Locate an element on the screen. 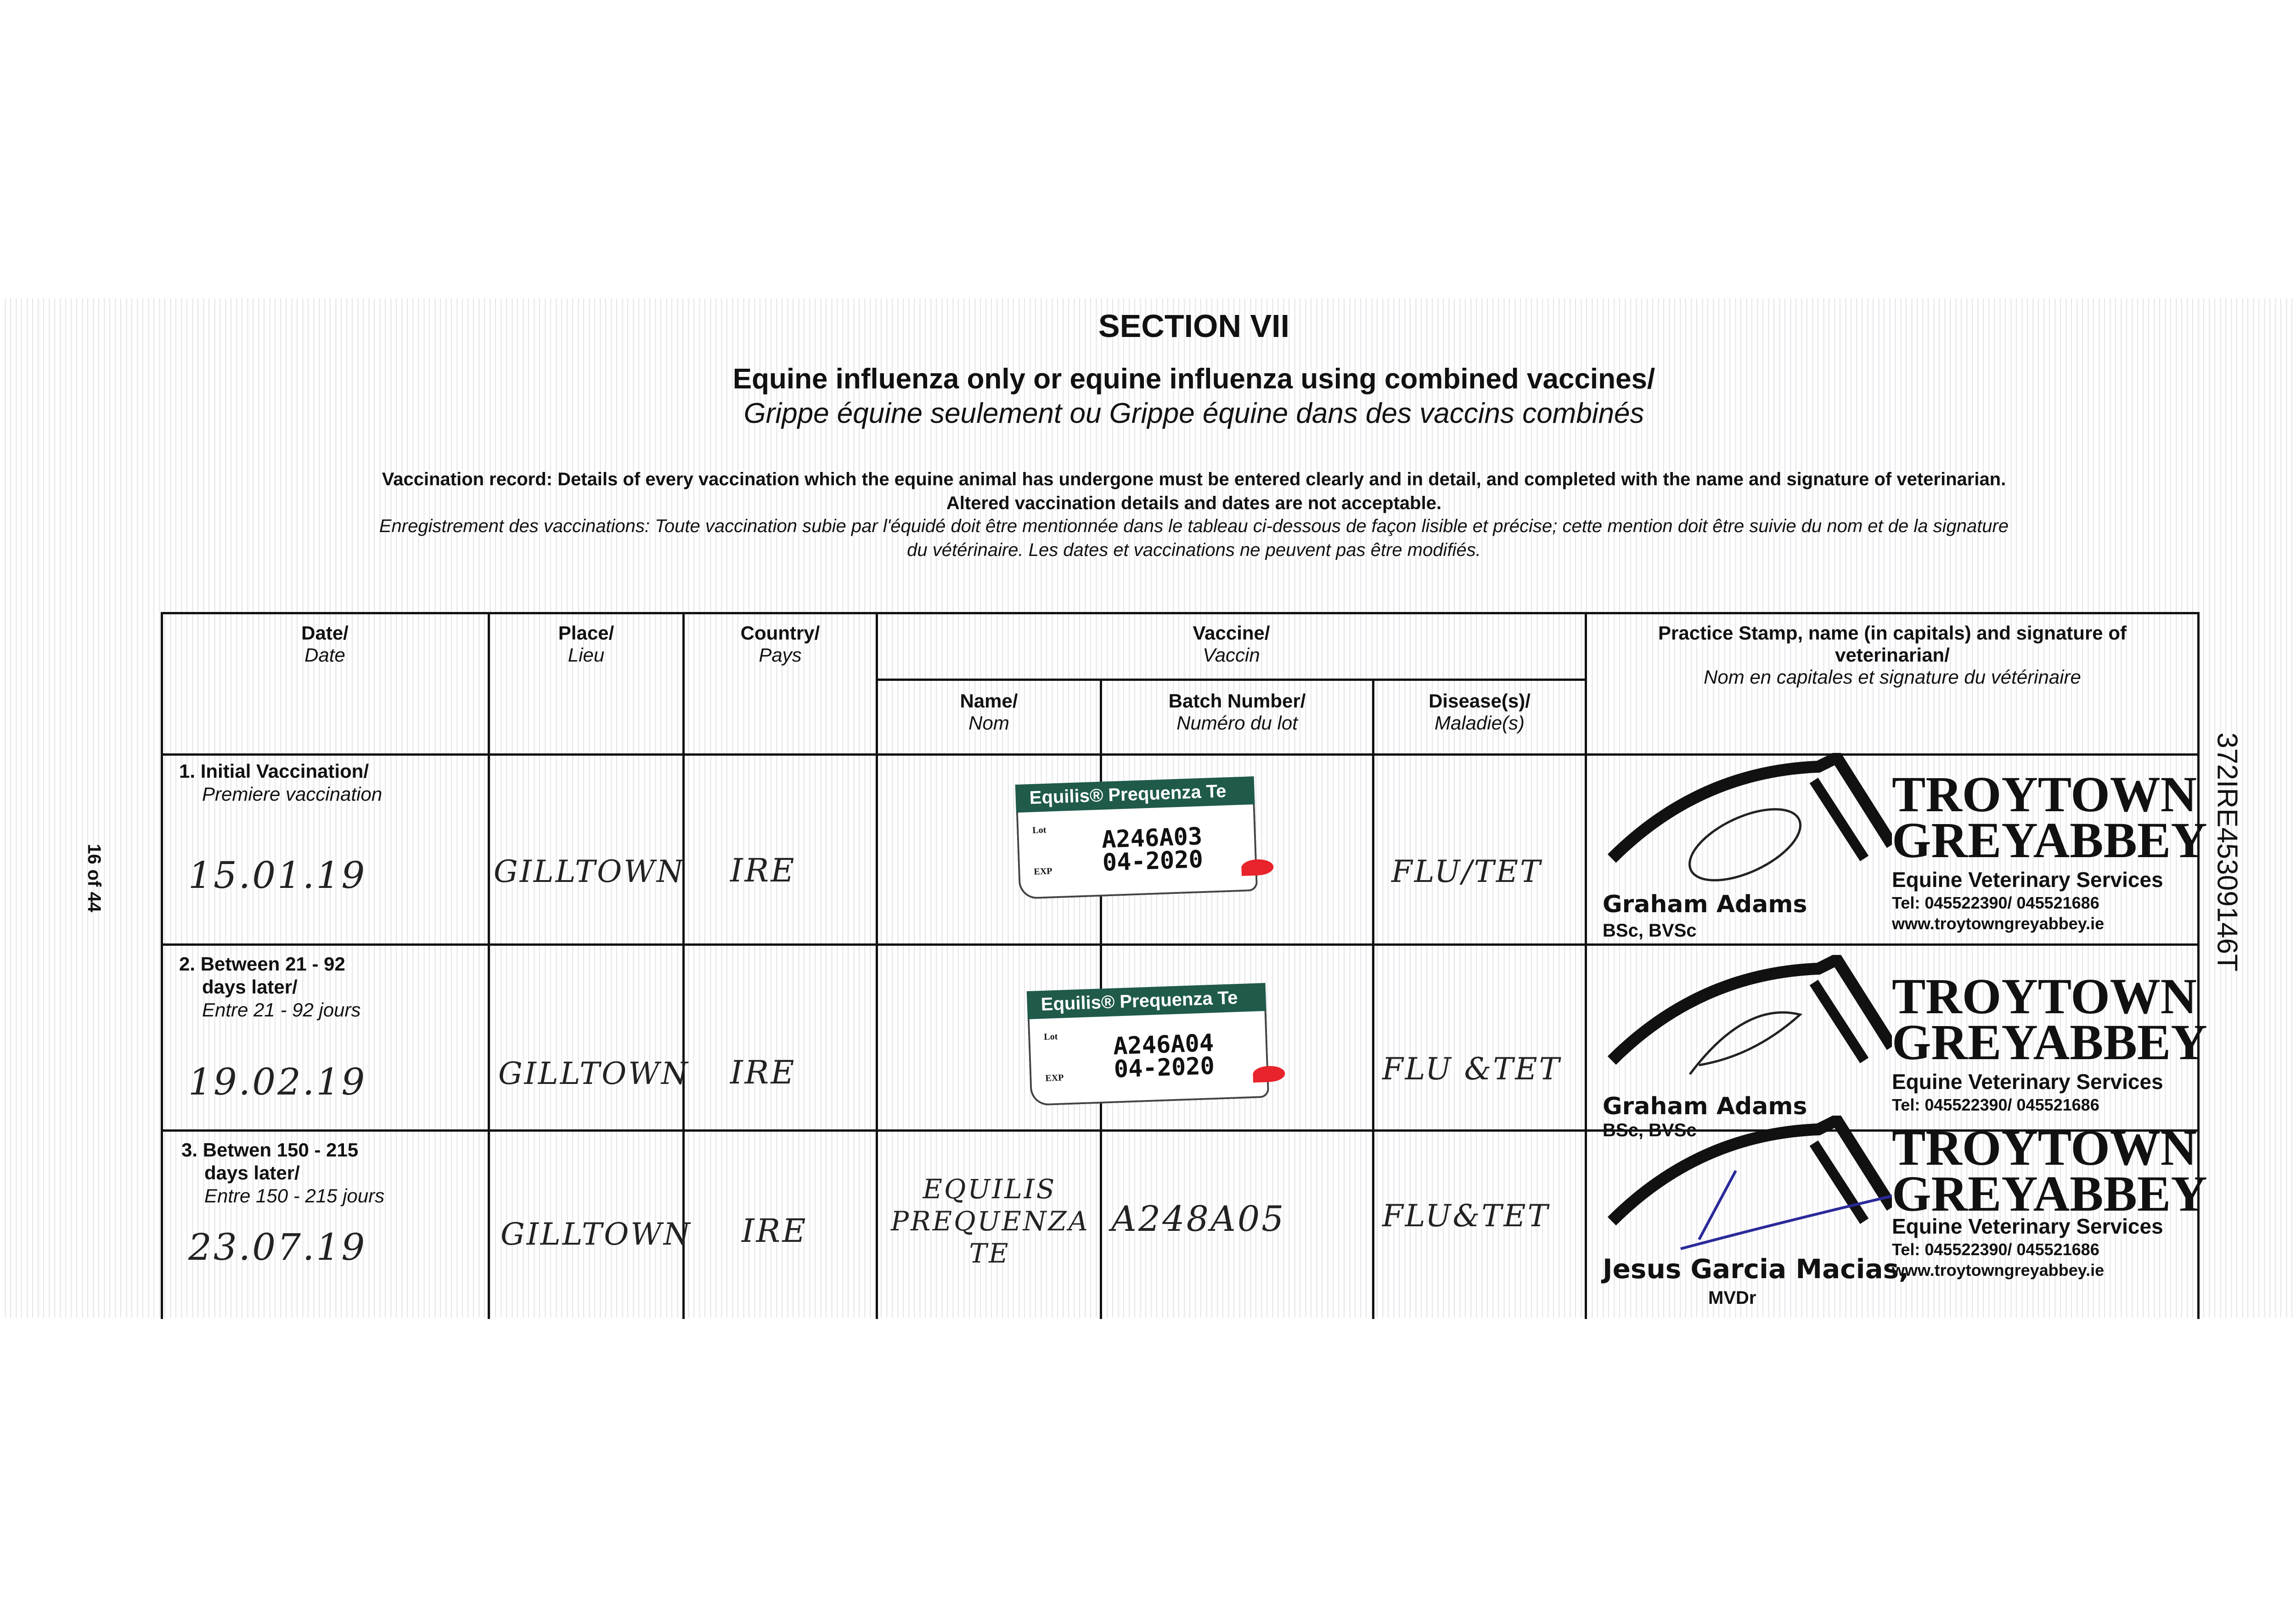 The image size is (2296, 1622). place-3: GILLTOWN is located at coordinates (597, 1234).